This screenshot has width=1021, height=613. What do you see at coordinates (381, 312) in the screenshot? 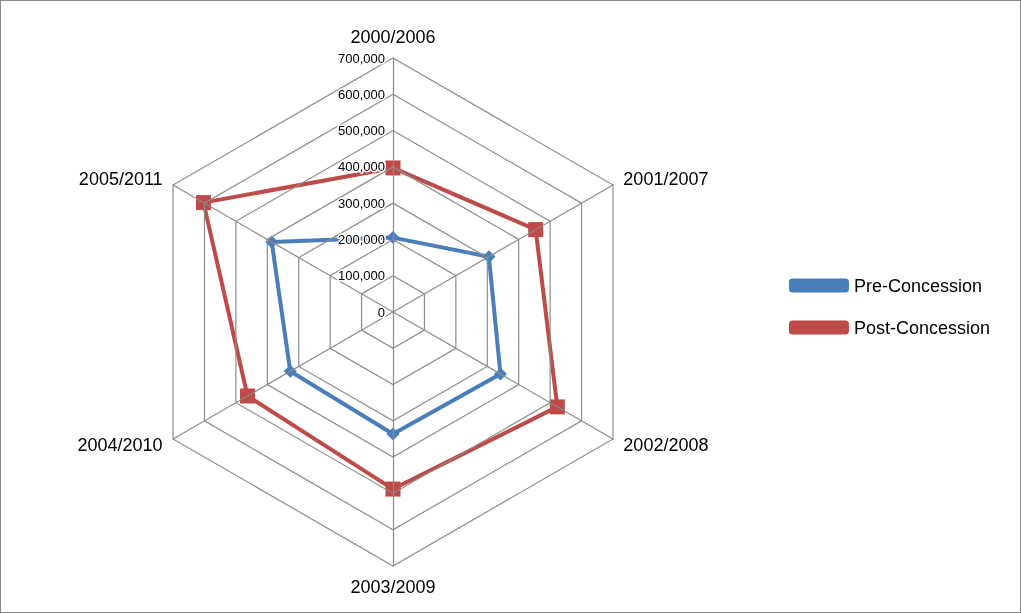
I see `y-tick-label: 0` at bounding box center [381, 312].